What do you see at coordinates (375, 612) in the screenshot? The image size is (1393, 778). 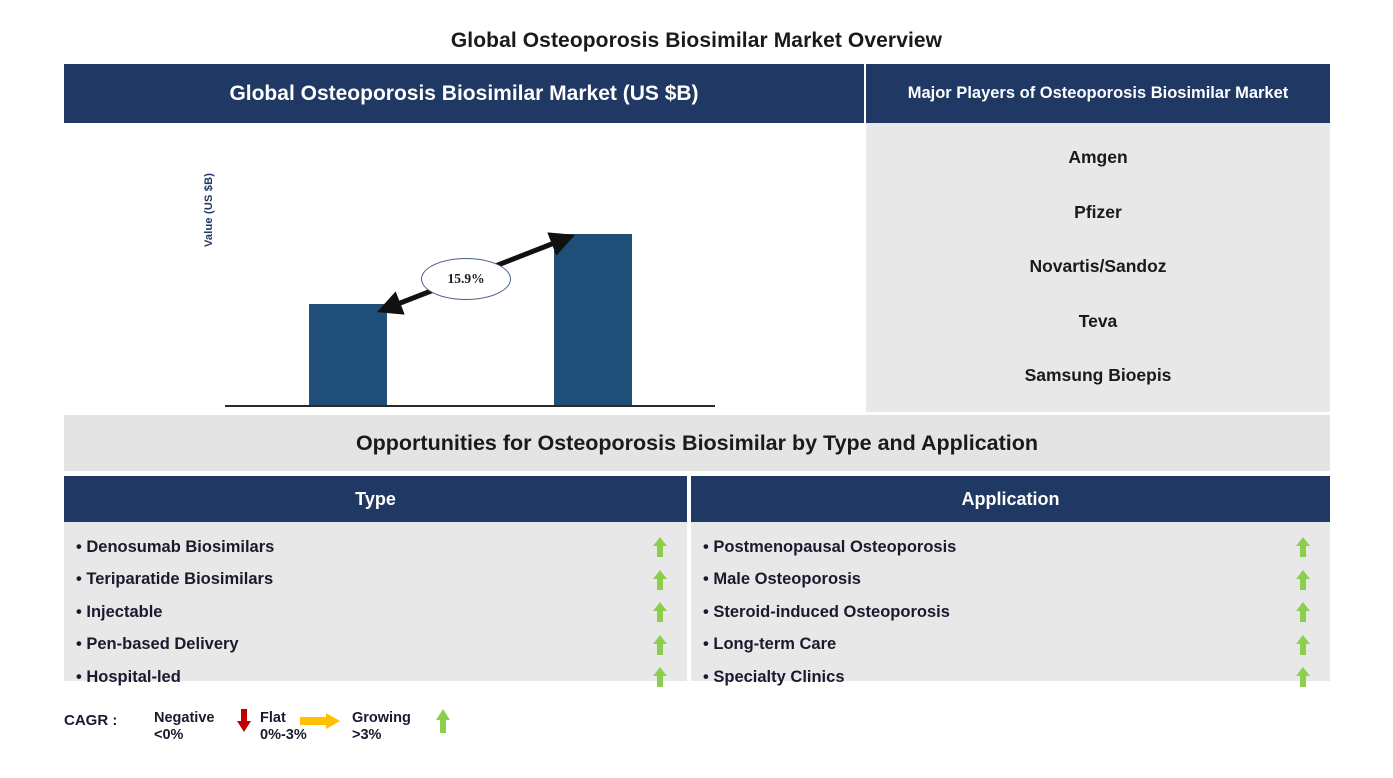 I see `table-row: • Injectable` at bounding box center [375, 612].